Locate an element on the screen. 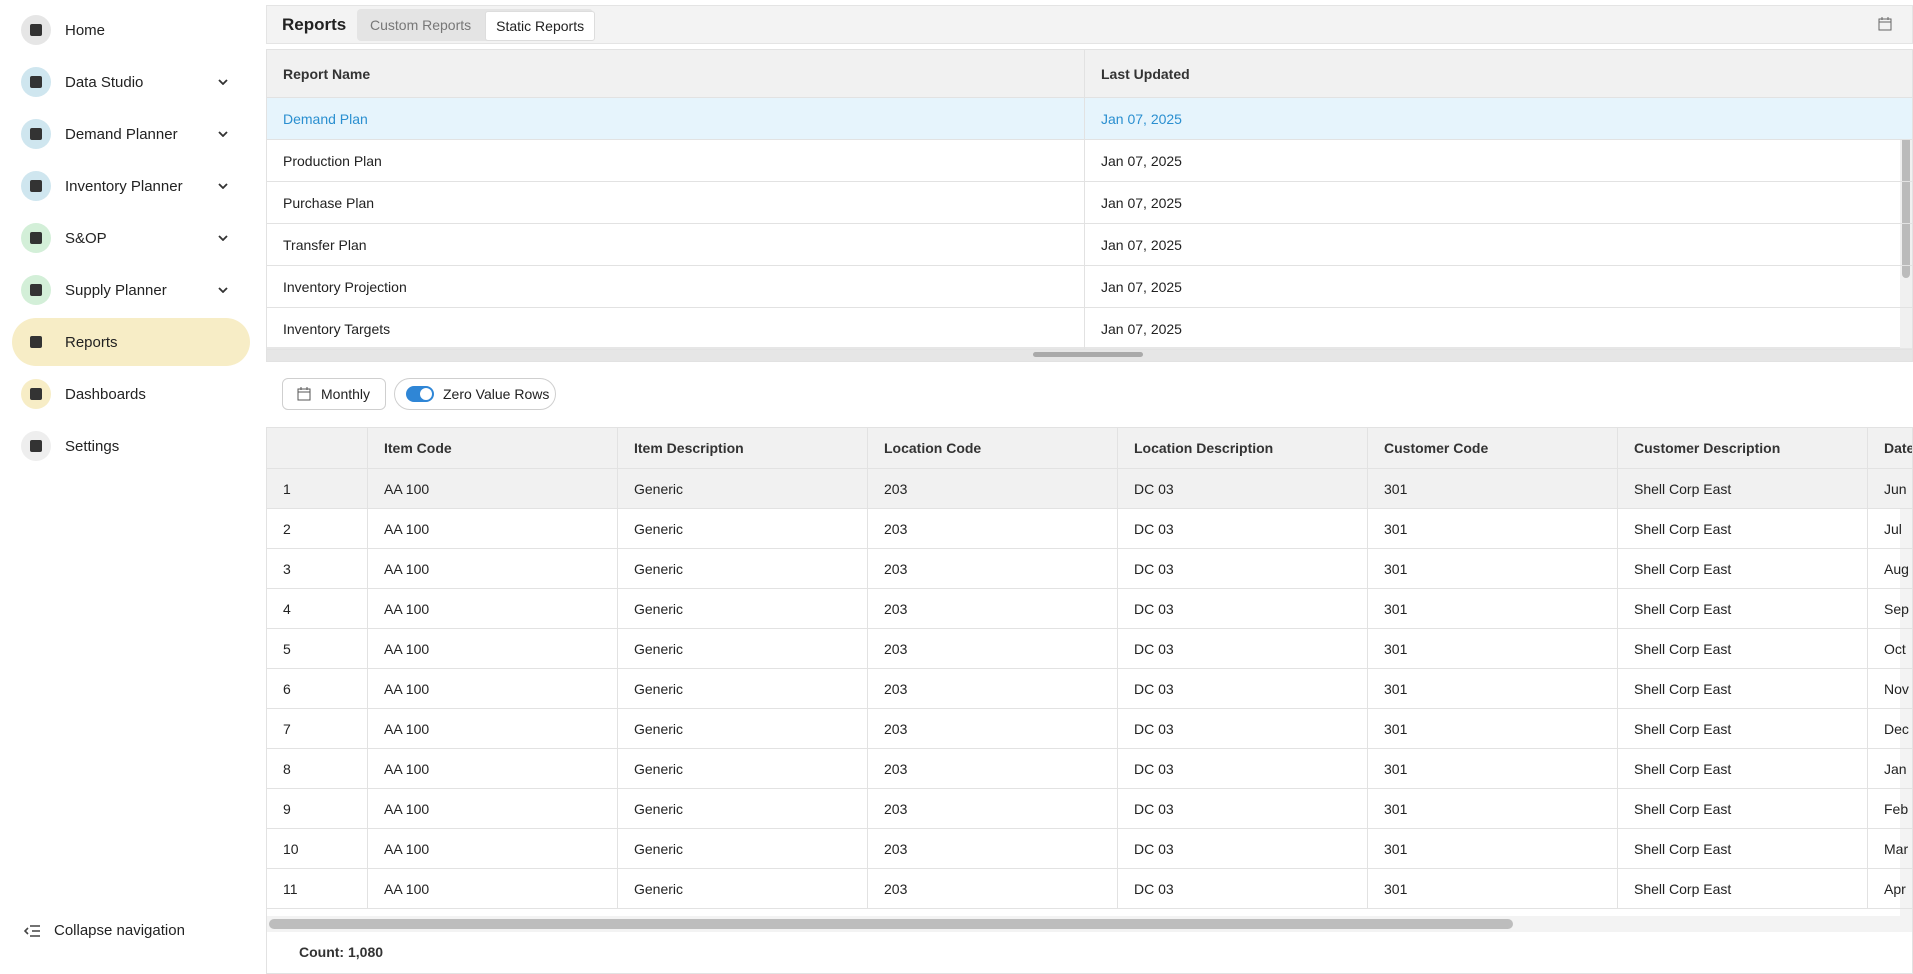  collapse-navigation: Collapse navigation is located at coordinates (104, 930).